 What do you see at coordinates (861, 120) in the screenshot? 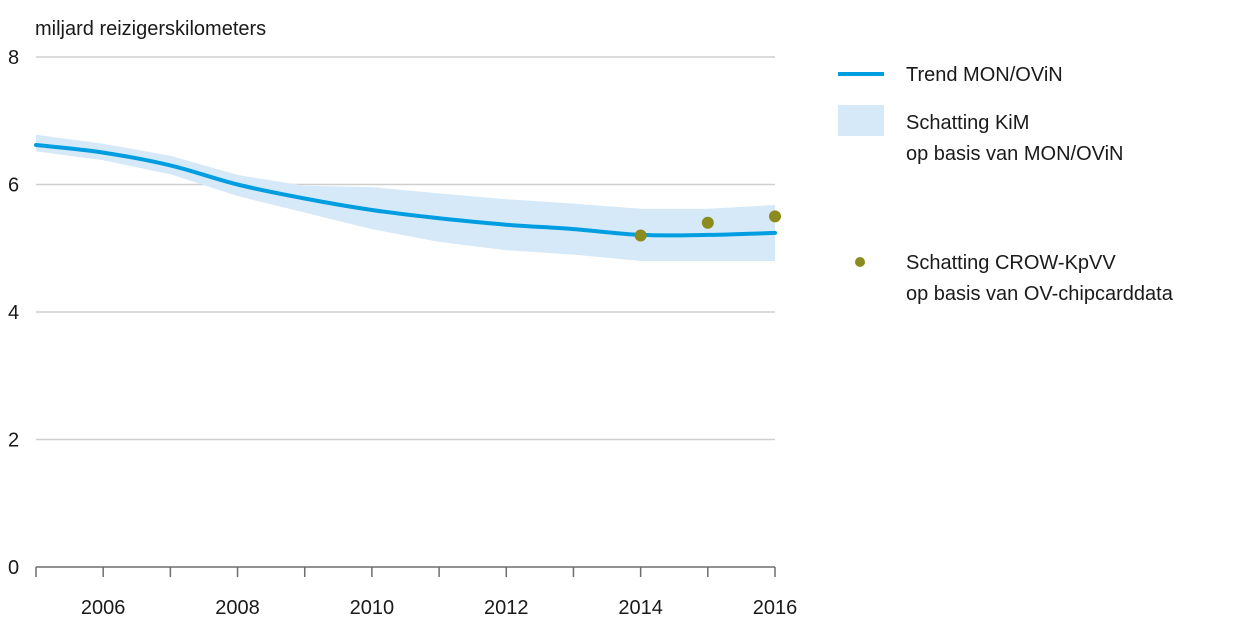
I see `legend-band-swatch` at bounding box center [861, 120].